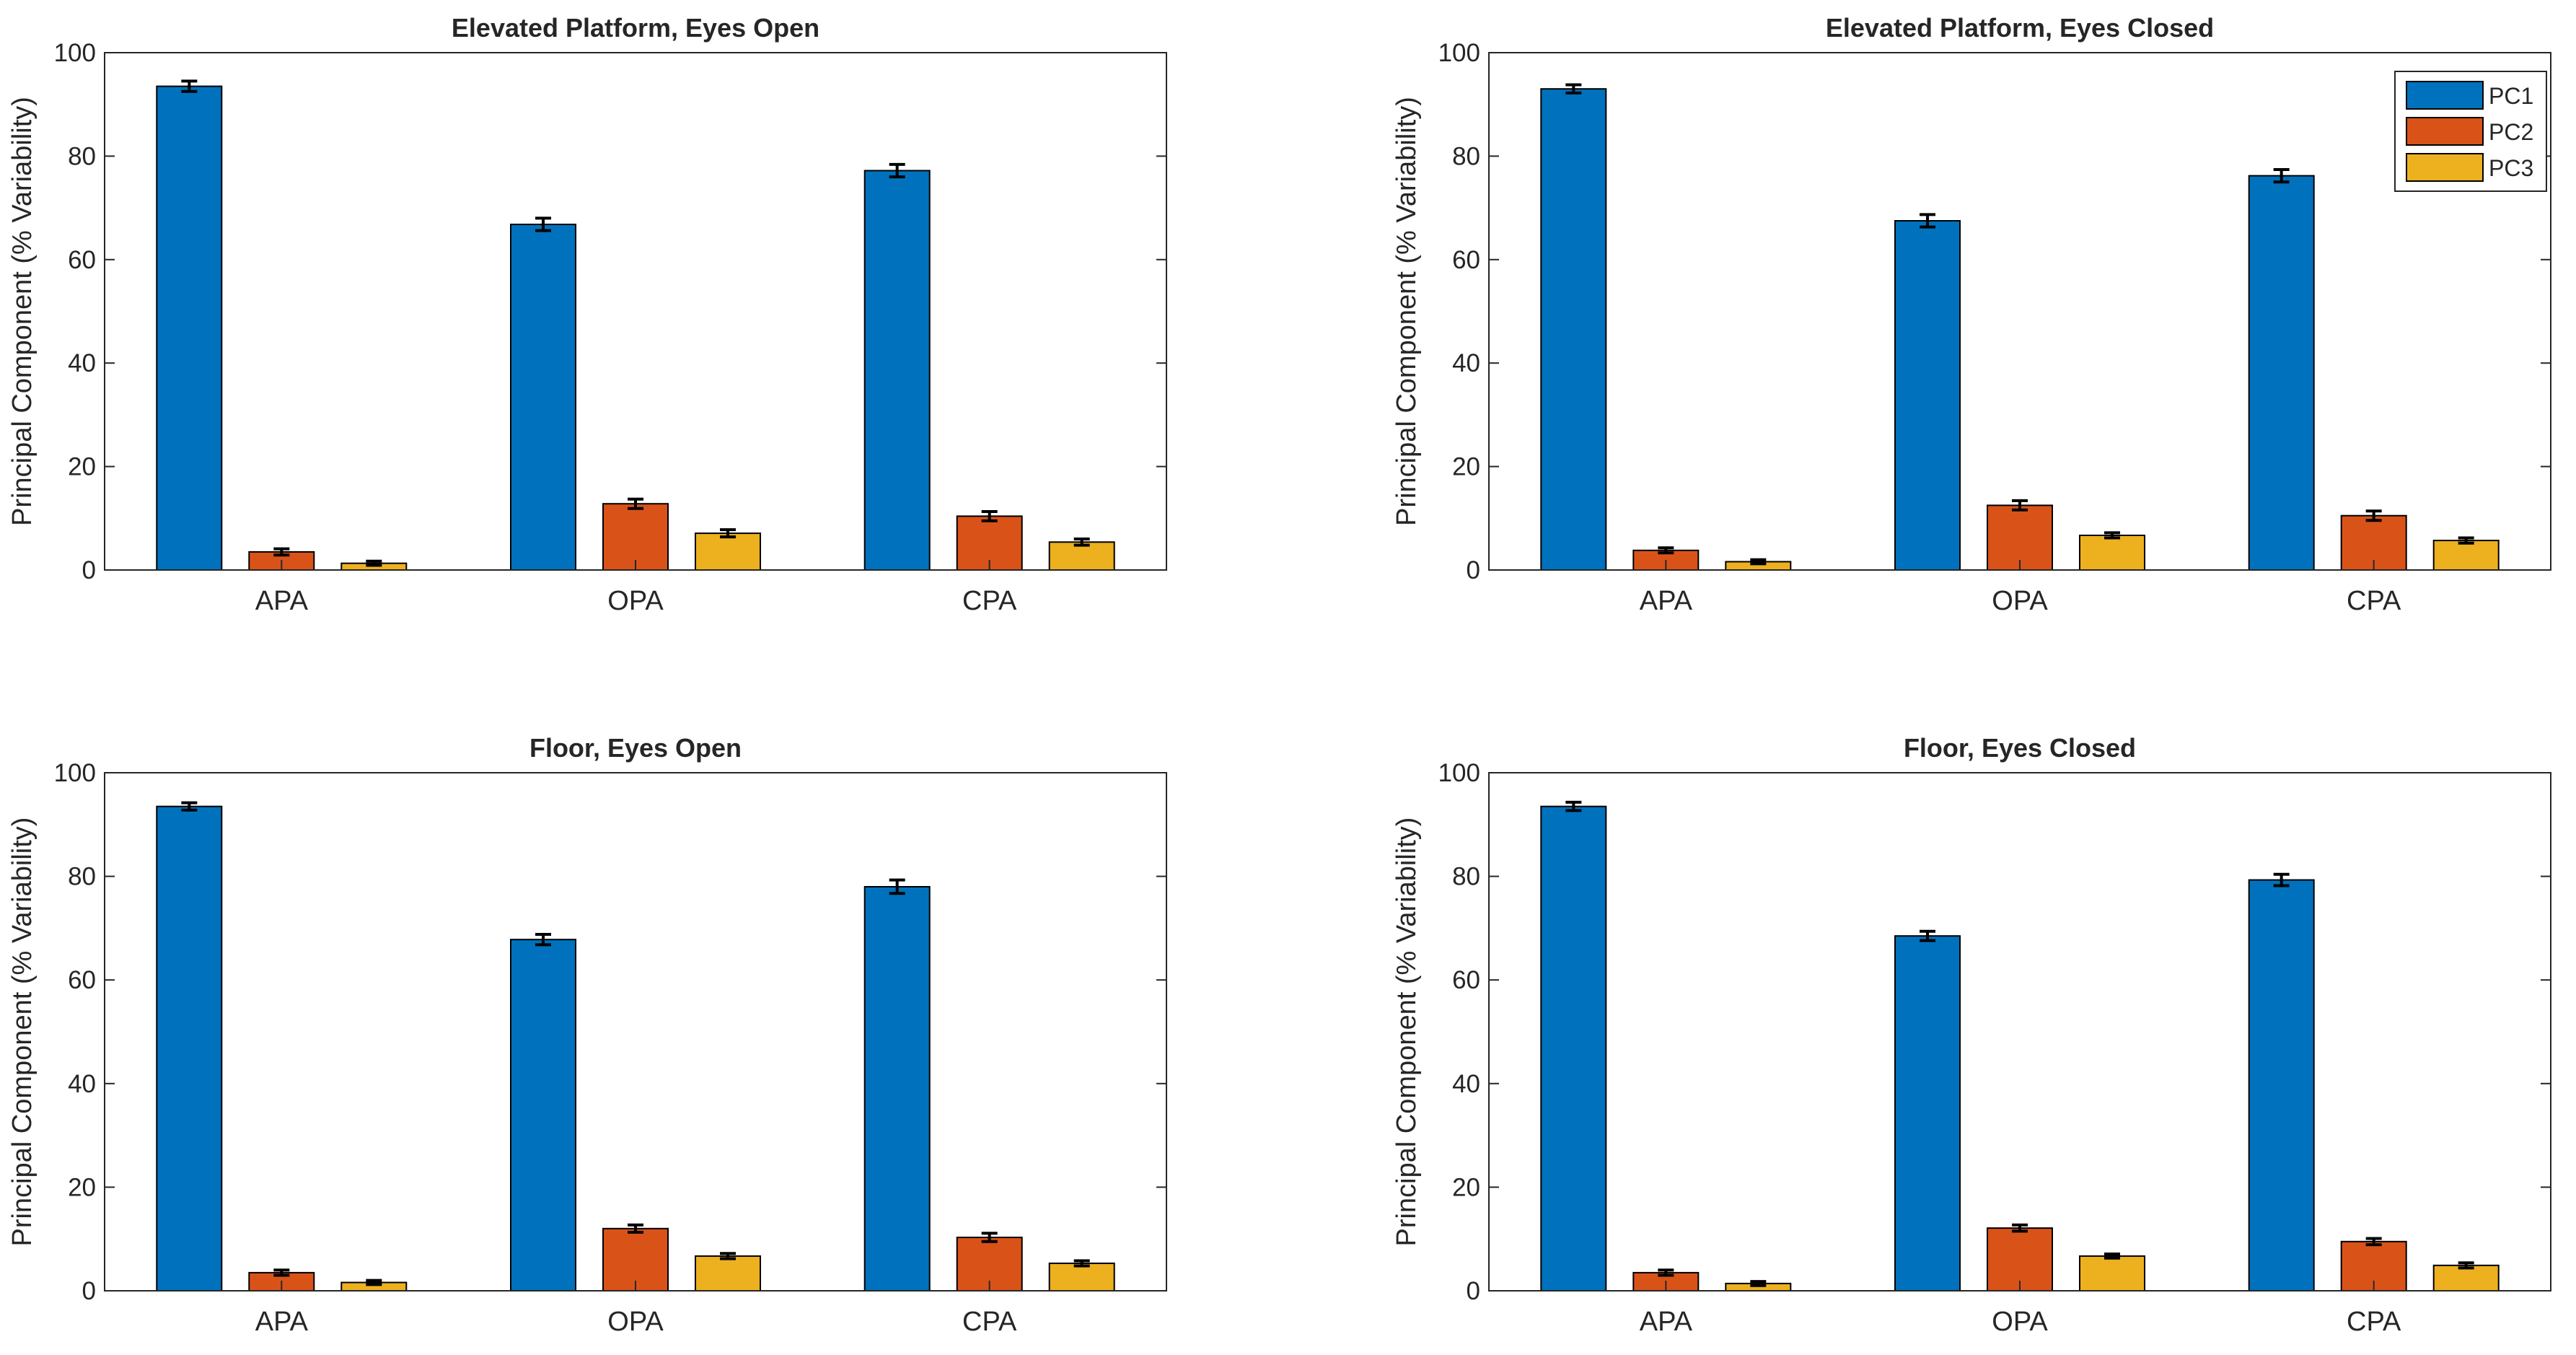 This screenshot has width=2576, height=1355. What do you see at coordinates (2445, 96) in the screenshot?
I see `legend-swatch-pc1` at bounding box center [2445, 96].